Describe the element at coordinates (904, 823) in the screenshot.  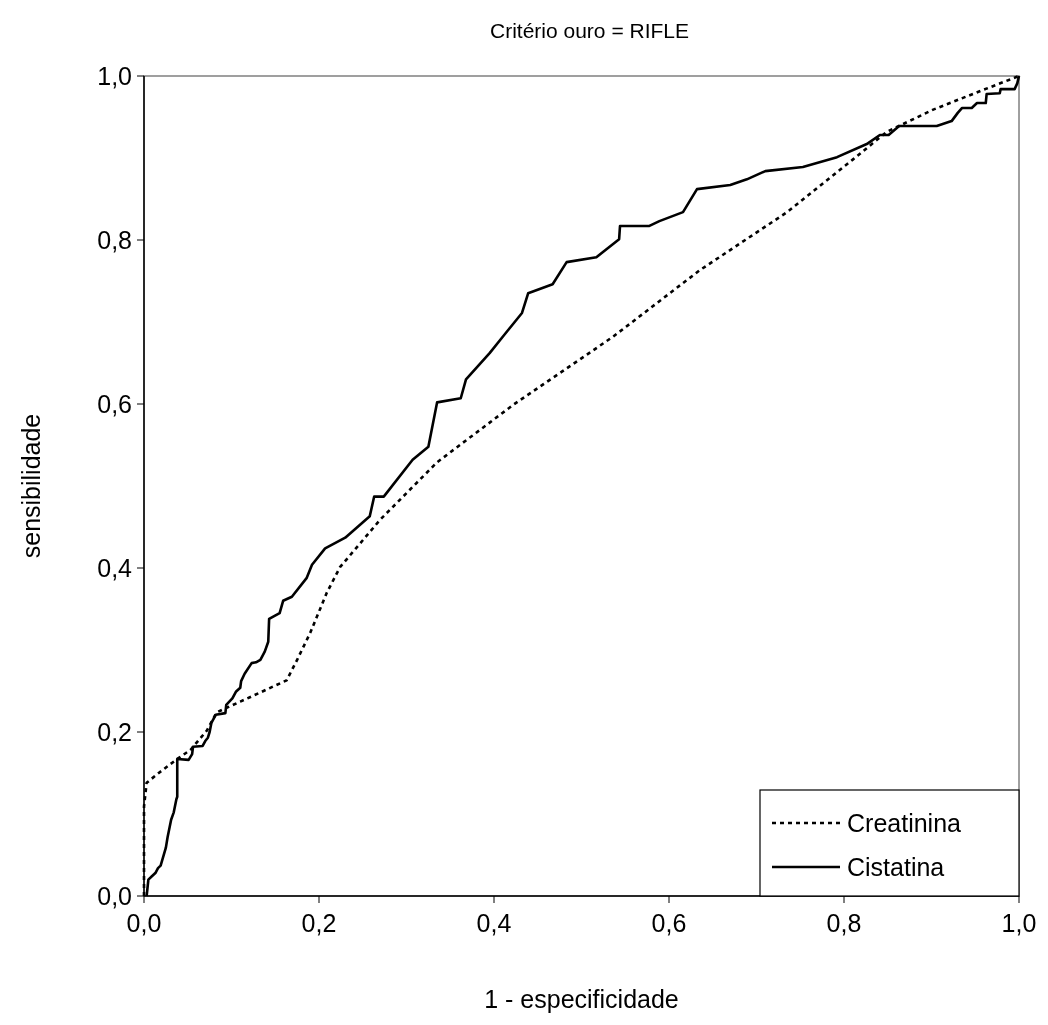
I see `legend-label: Creatinina` at that location.